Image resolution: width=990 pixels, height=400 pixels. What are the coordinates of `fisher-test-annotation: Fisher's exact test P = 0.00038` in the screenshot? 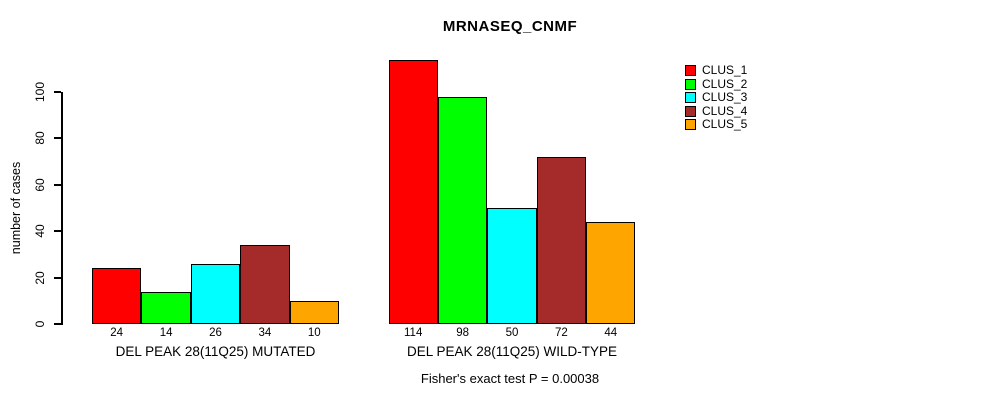 It's located at (510, 378).